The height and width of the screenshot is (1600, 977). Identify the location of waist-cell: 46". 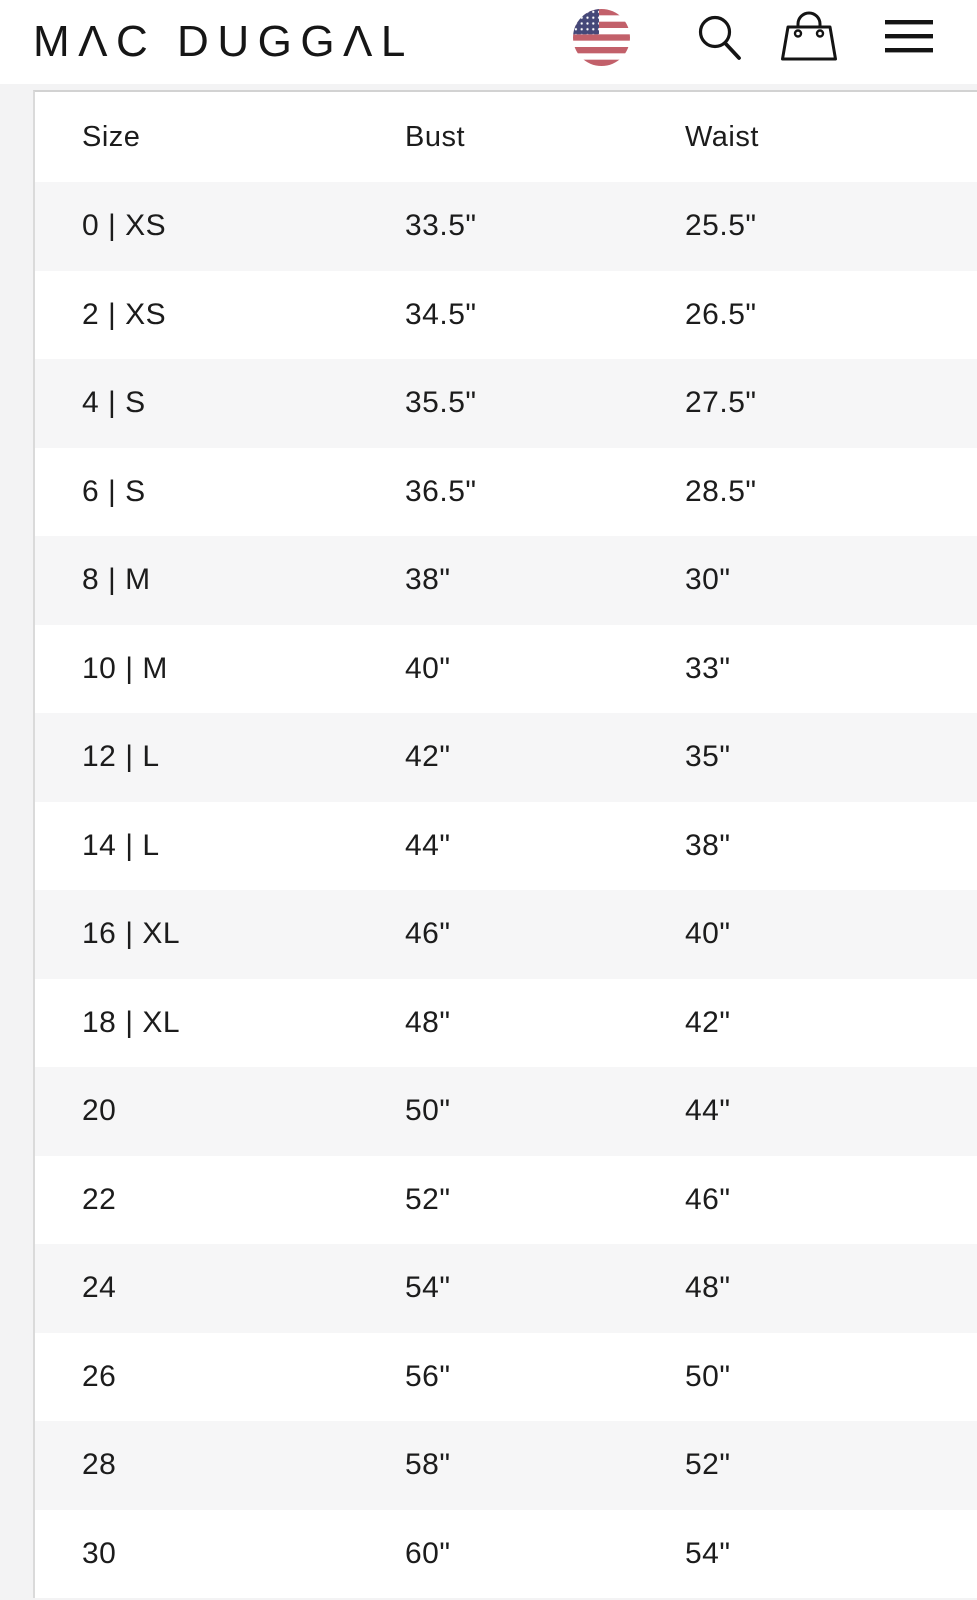
(708, 1199).